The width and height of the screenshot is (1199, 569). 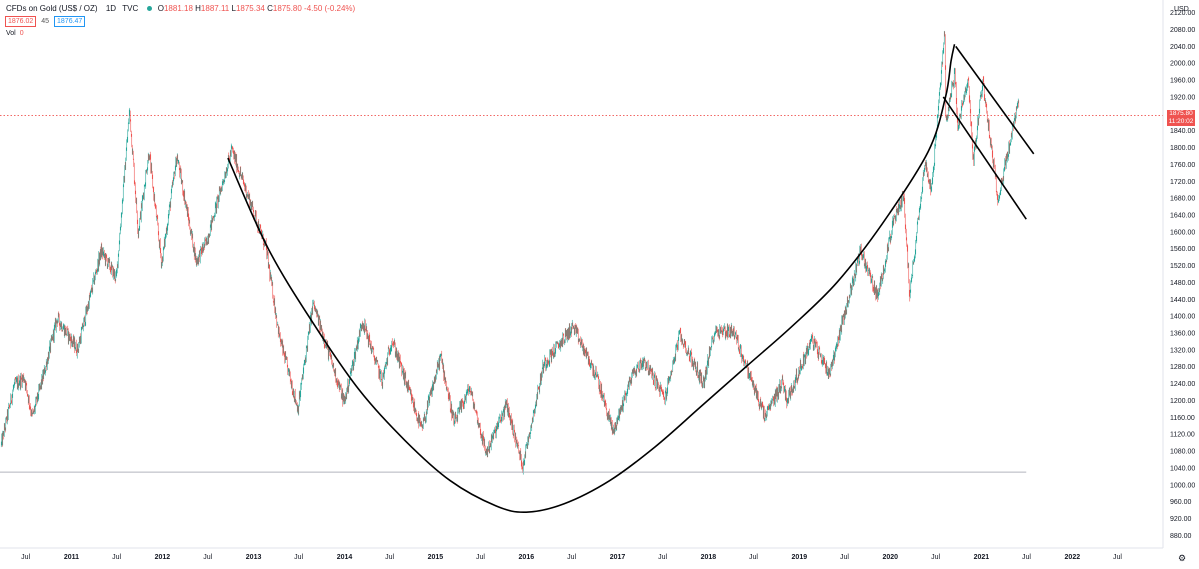 What do you see at coordinates (111, 8) in the screenshot?
I see `interval-label: 1D` at bounding box center [111, 8].